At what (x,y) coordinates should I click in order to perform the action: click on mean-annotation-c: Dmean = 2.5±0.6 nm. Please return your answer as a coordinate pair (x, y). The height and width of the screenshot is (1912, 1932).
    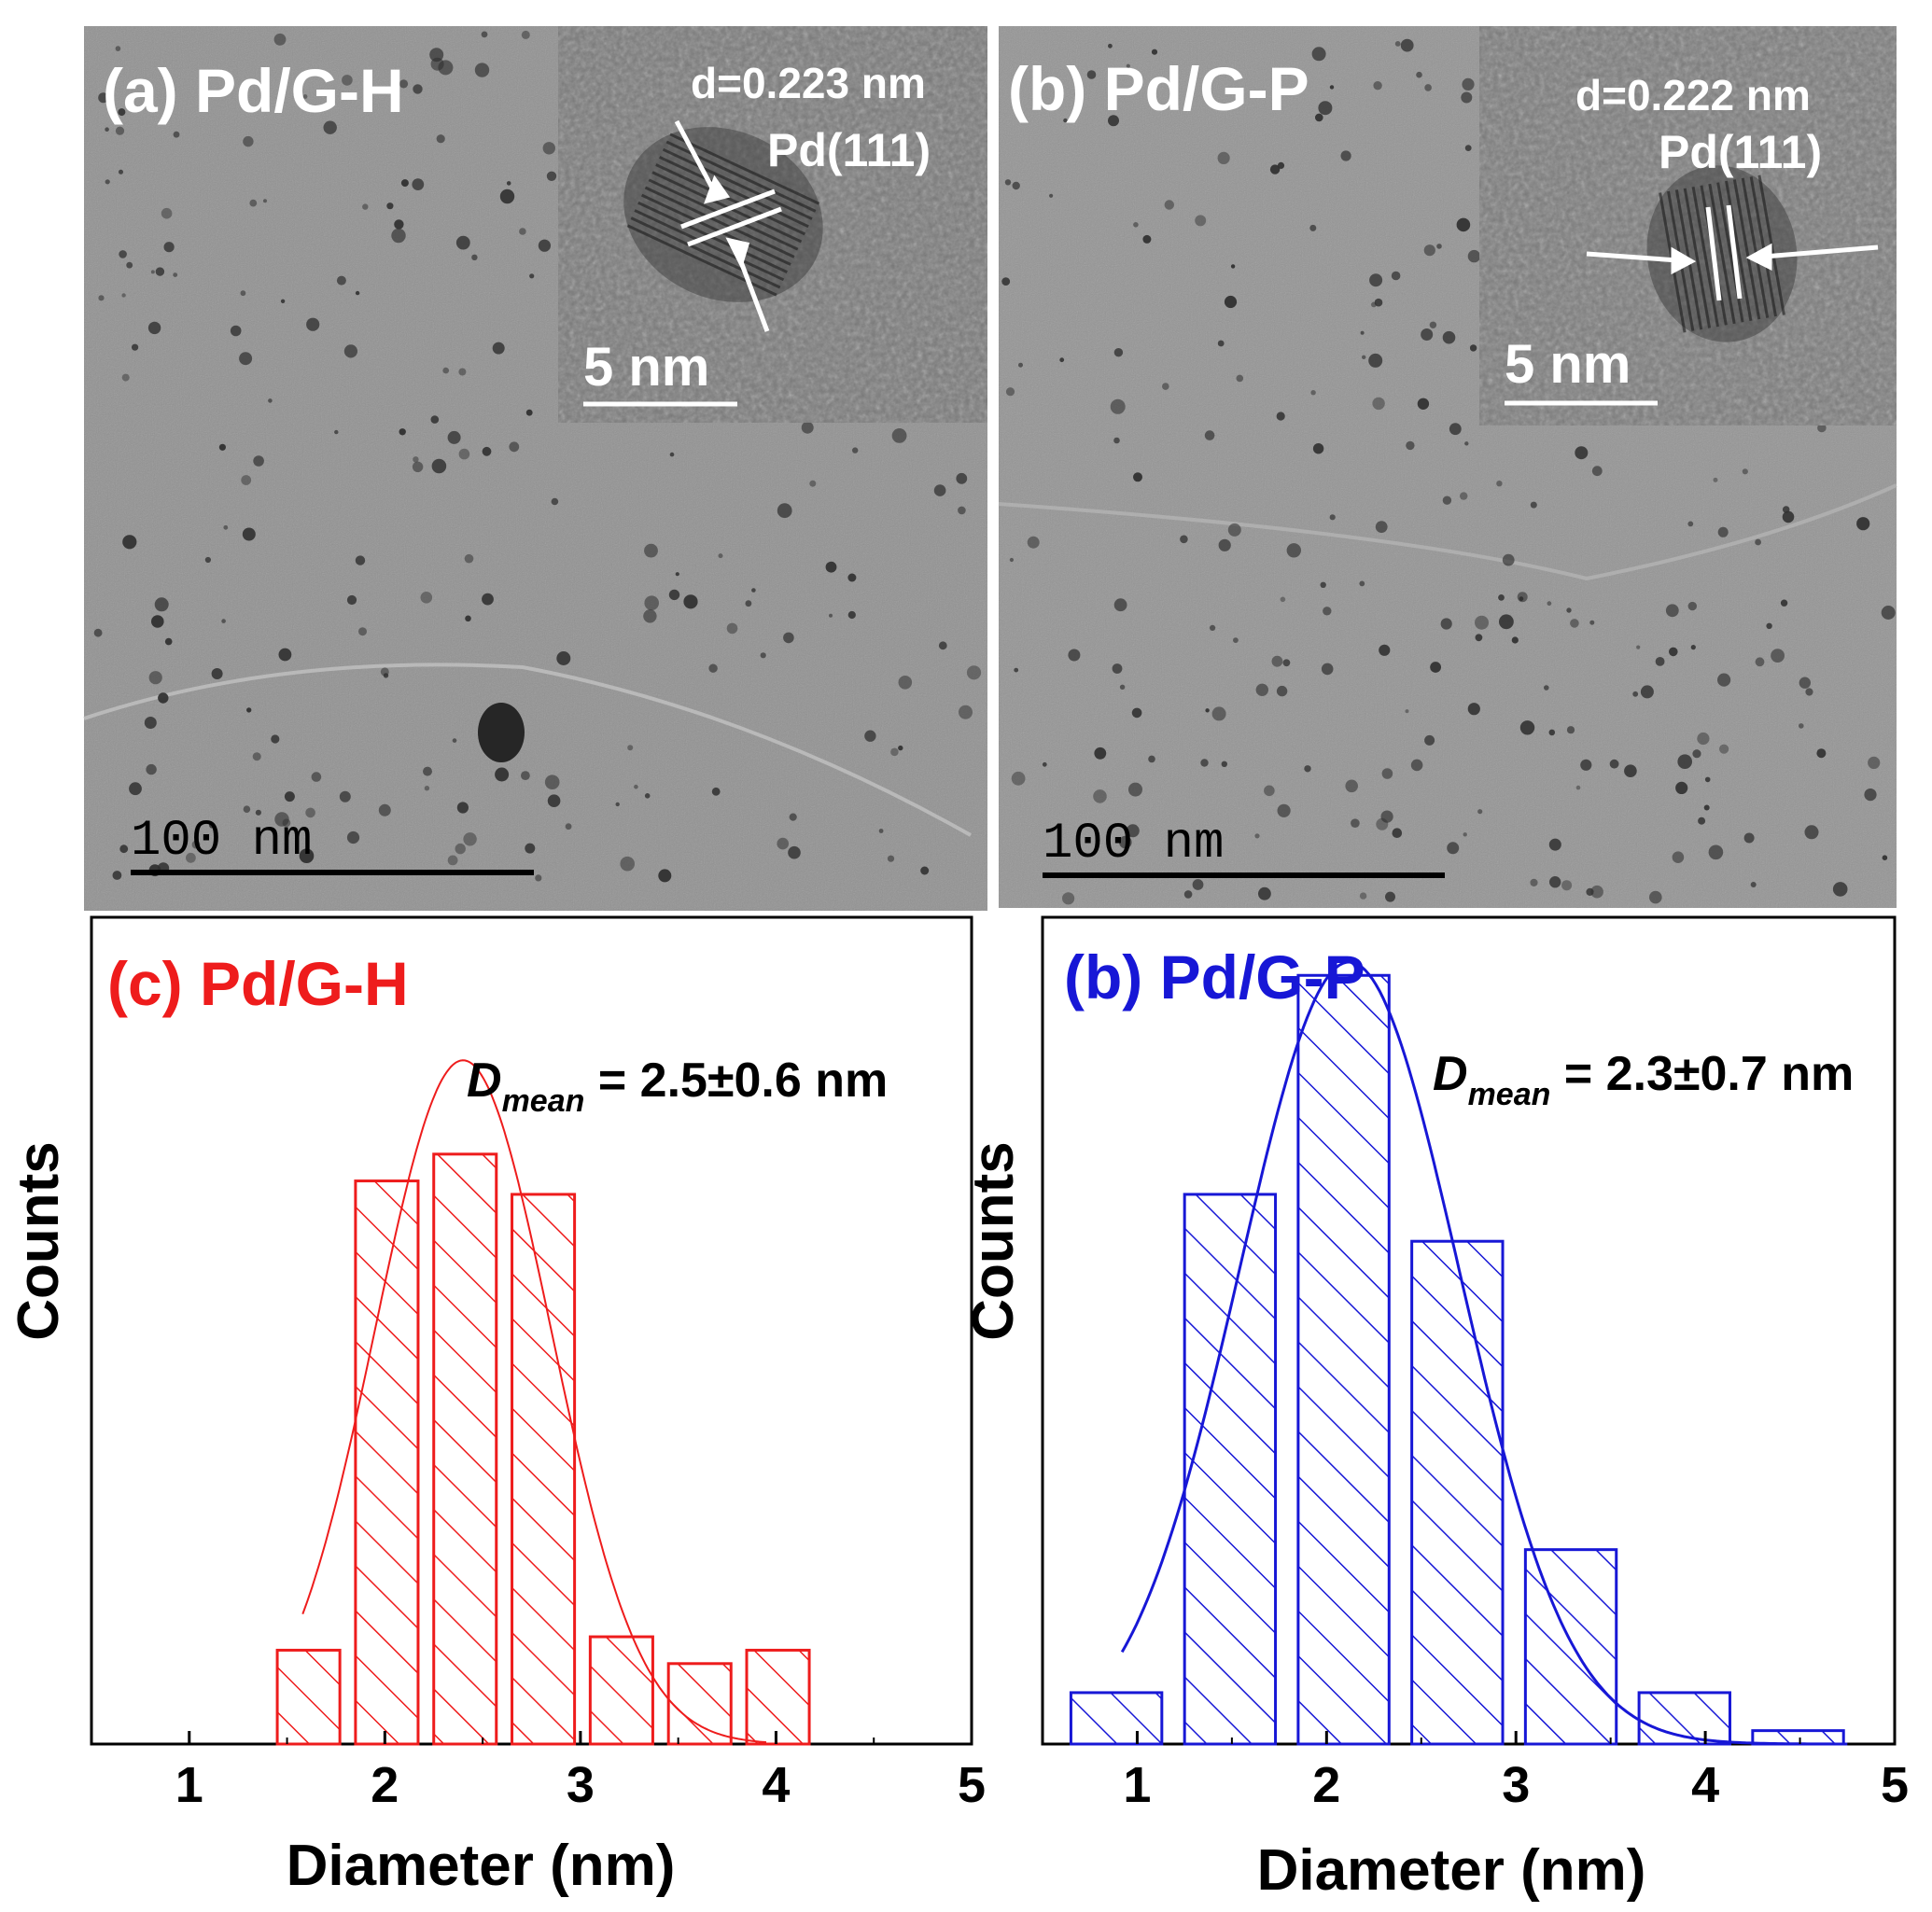
    Looking at the image, I should click on (677, 1086).